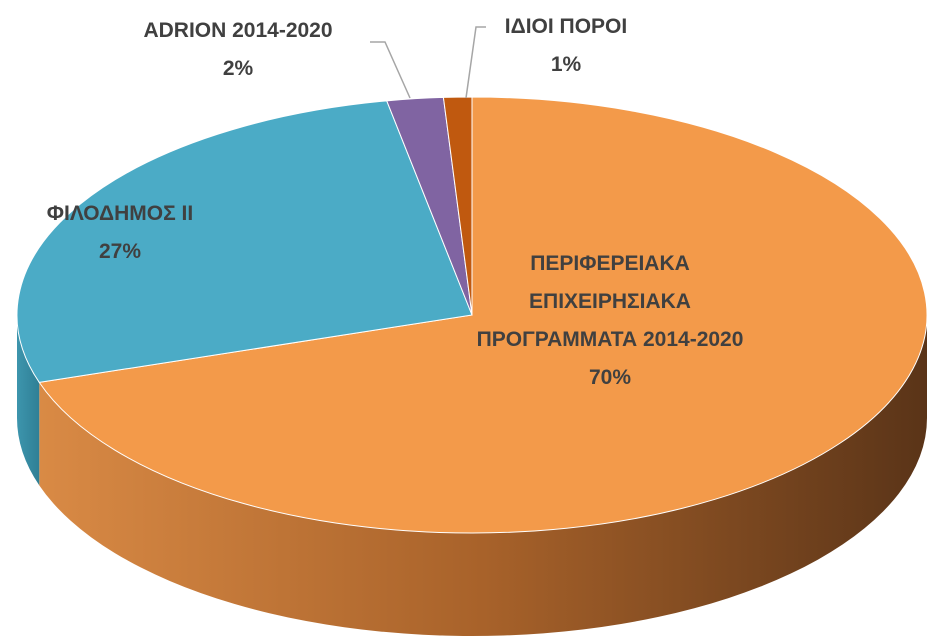 This screenshot has height=638, width=927. What do you see at coordinates (566, 46) in the screenshot?
I see `data-label: ΙΔΙΟΙ ΠΟΡΟΙ 1%` at bounding box center [566, 46].